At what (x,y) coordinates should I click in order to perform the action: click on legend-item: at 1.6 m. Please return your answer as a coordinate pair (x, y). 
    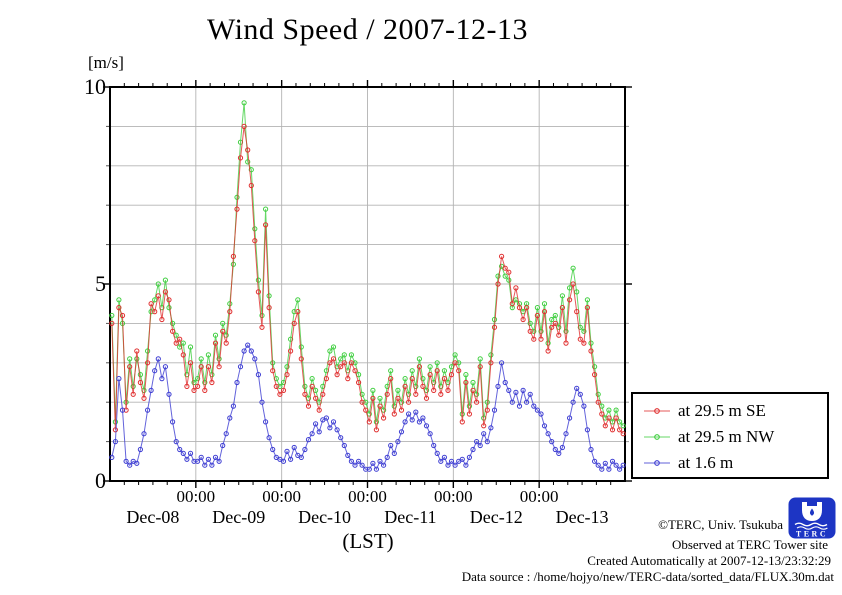
    Looking at the image, I should click on (734, 463).